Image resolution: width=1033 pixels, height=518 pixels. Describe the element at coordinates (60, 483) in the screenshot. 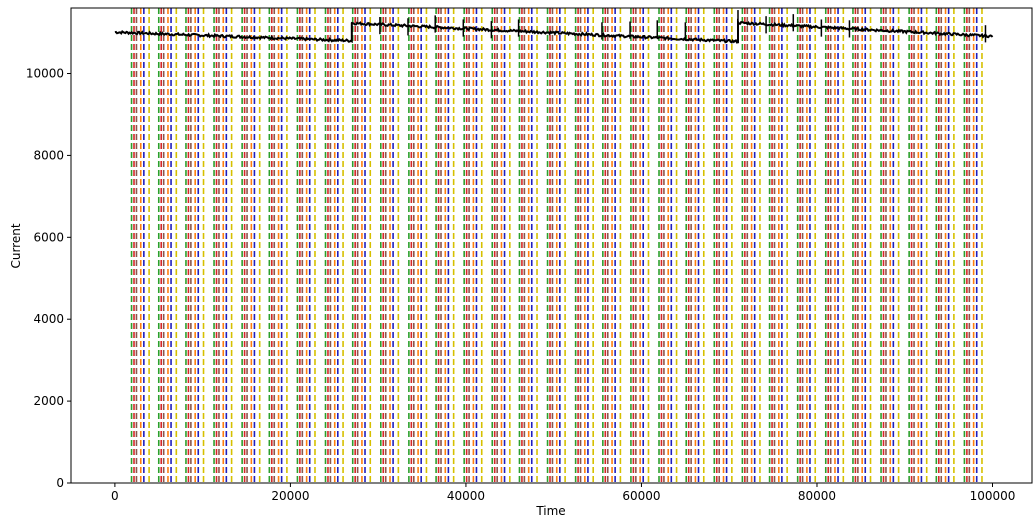

I see `y-tick-label: 0` at that location.